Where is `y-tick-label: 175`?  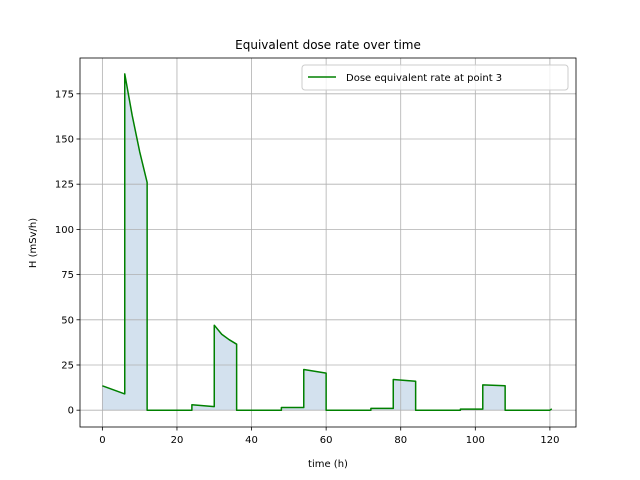
y-tick-label: 175 is located at coordinates (64, 94).